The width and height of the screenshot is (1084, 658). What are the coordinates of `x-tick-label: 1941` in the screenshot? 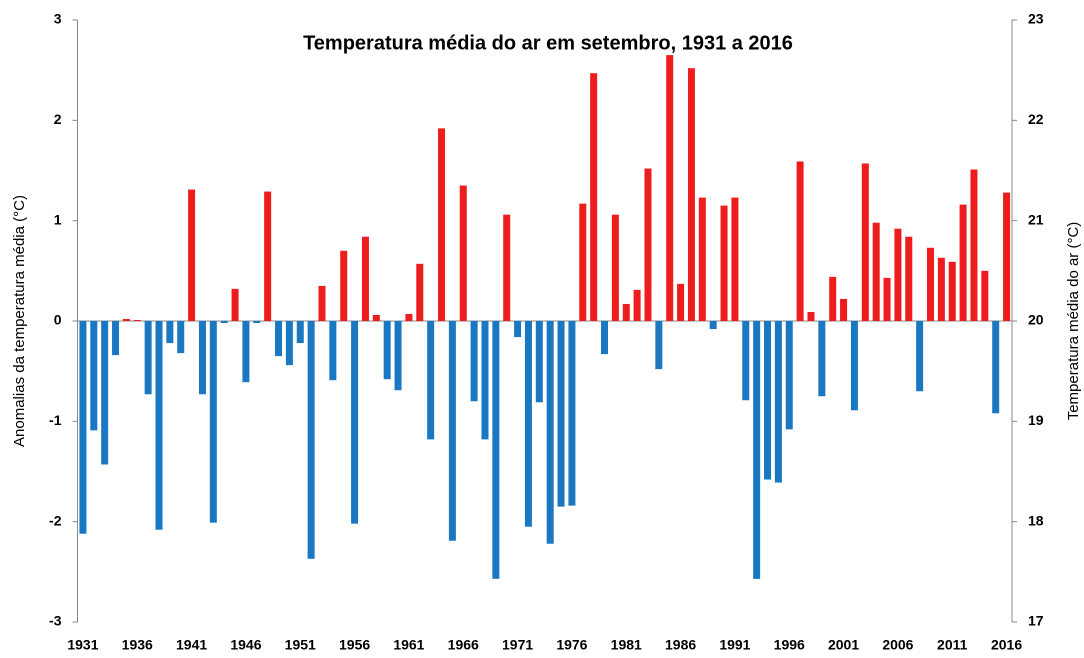 It's located at (191, 645).